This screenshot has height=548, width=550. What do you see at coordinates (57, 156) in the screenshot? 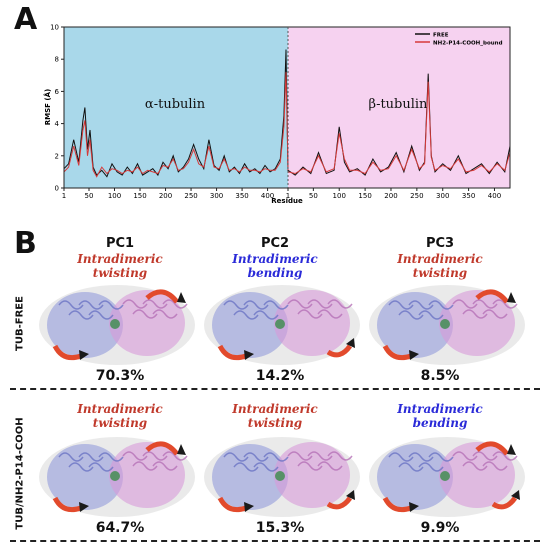
I see `y-tick-label-1: 2` at bounding box center [57, 156].